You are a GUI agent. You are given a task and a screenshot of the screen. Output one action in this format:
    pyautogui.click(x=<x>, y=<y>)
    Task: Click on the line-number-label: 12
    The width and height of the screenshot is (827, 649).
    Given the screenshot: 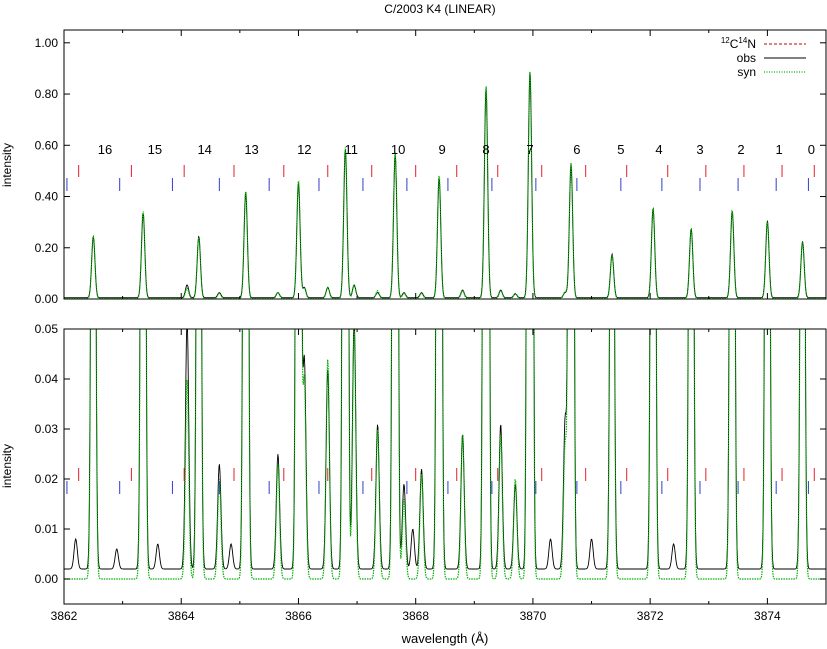 What is the action you would take?
    pyautogui.click(x=304, y=149)
    